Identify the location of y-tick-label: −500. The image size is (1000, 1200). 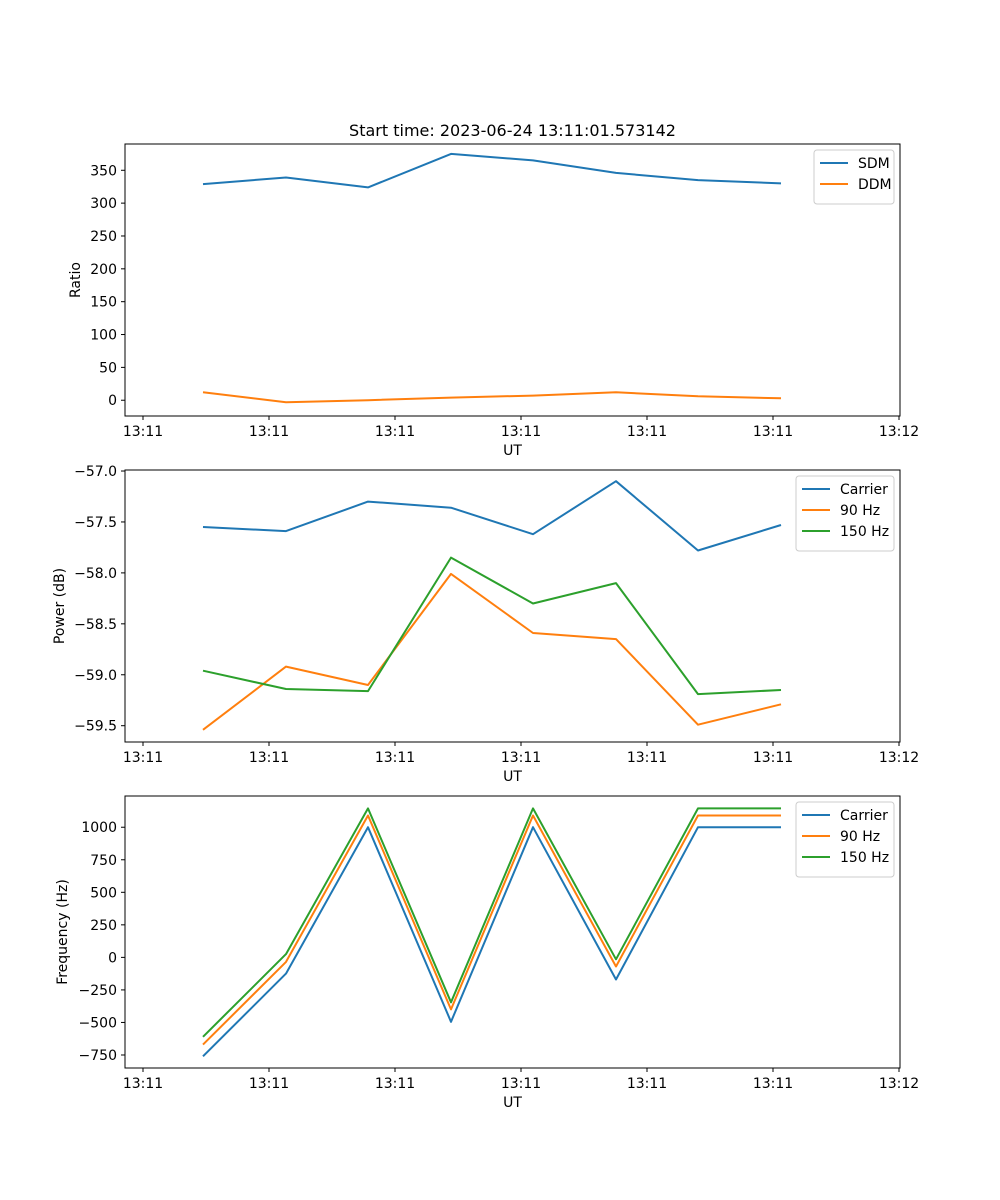
(98, 1023).